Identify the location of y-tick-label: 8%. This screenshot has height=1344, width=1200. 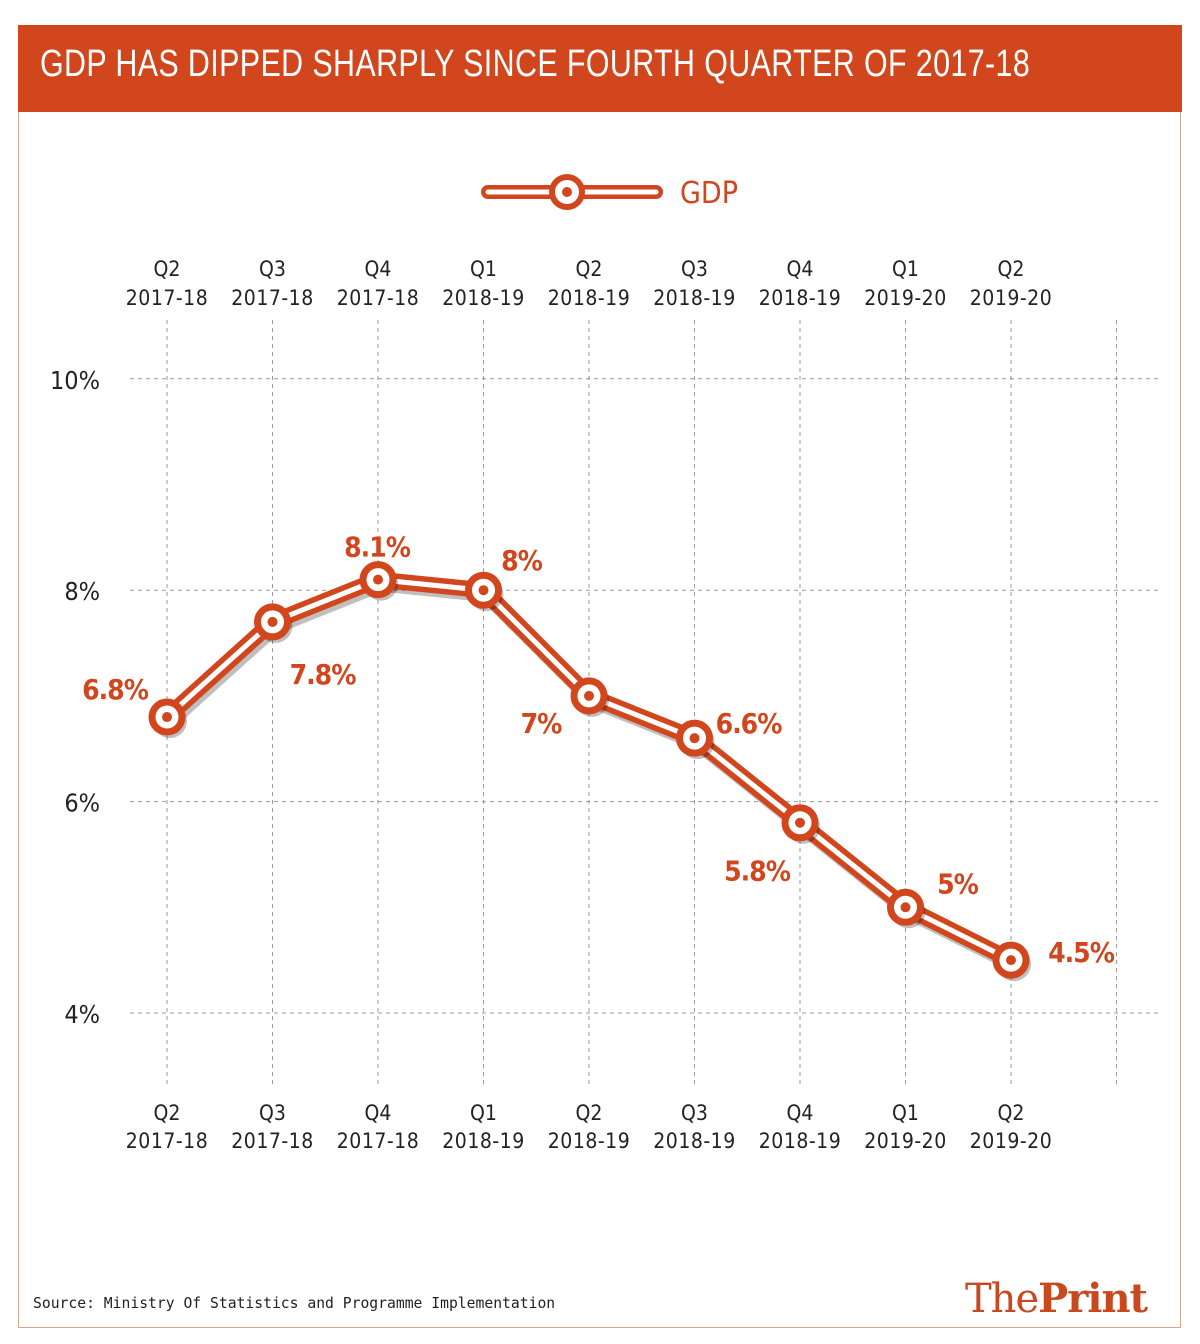
(82, 591).